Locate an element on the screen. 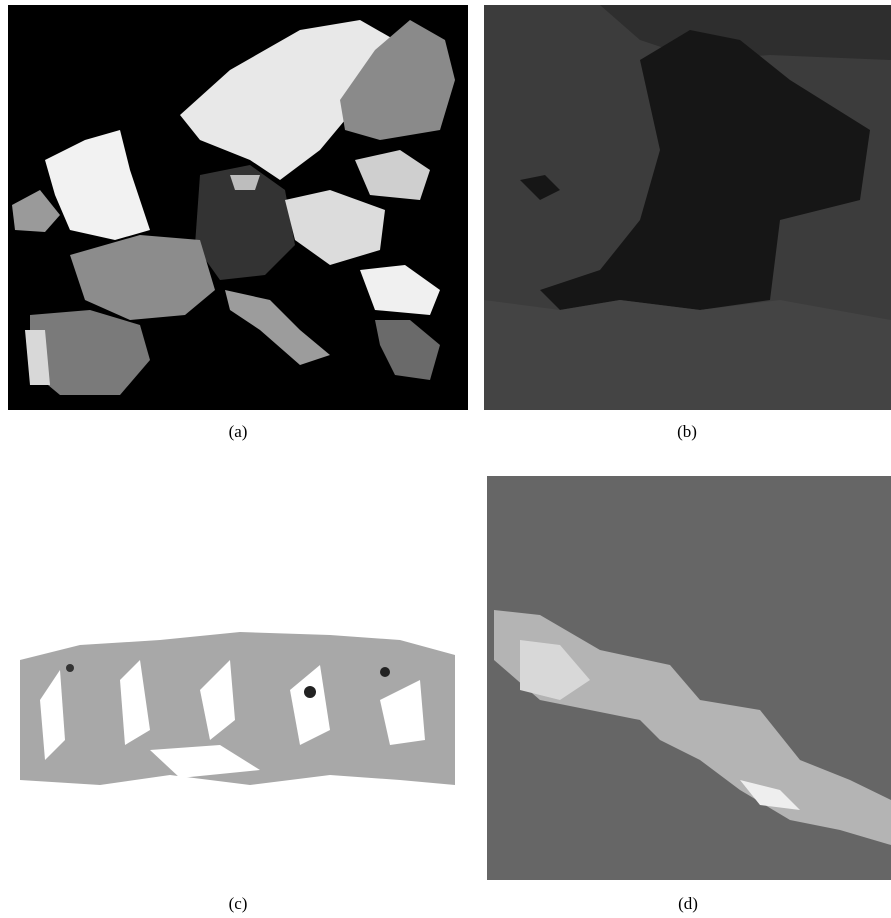  caption: (c) is located at coordinates (238, 903).